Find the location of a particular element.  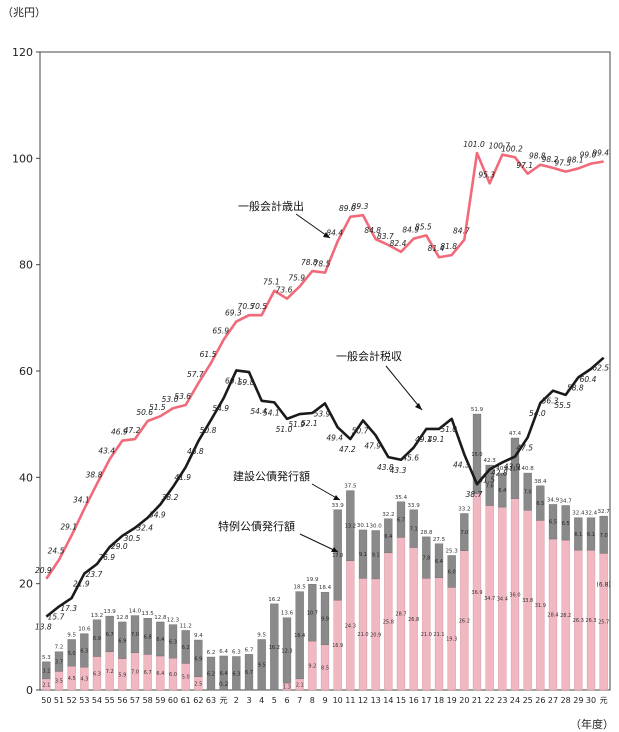

total-bond-label: 30.0 is located at coordinates (376, 527).